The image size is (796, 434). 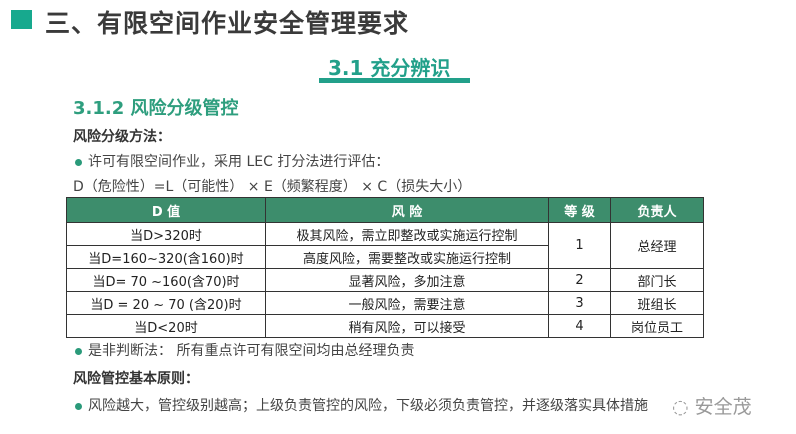 I want to click on header-d: D 值, so click(x=166, y=210).